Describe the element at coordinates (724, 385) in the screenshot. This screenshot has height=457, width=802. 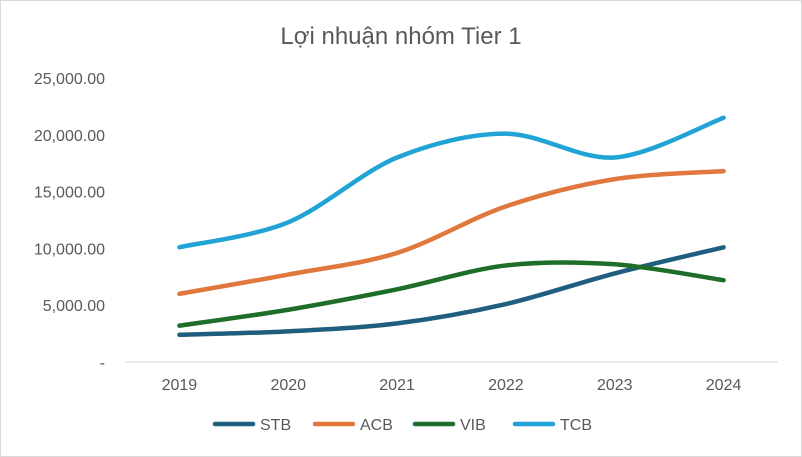
I see `x-tick-label: 2024` at that location.